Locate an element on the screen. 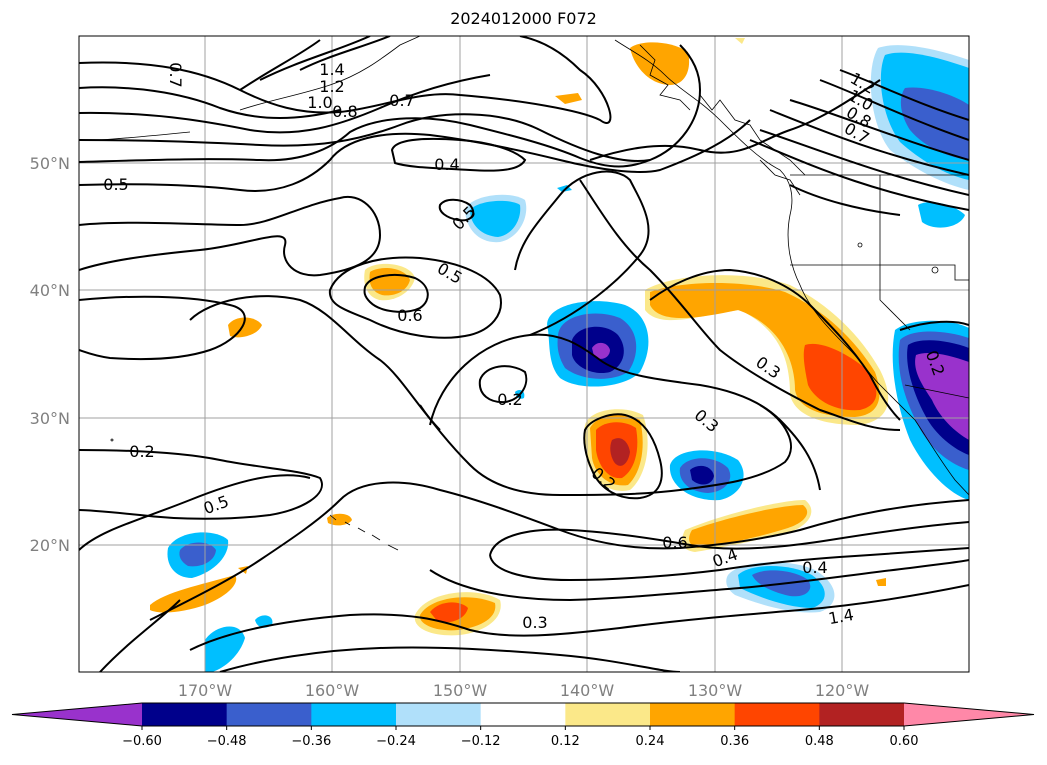 This screenshot has height=765, width=1047. lat-label: 20°N is located at coordinates (50, 545).